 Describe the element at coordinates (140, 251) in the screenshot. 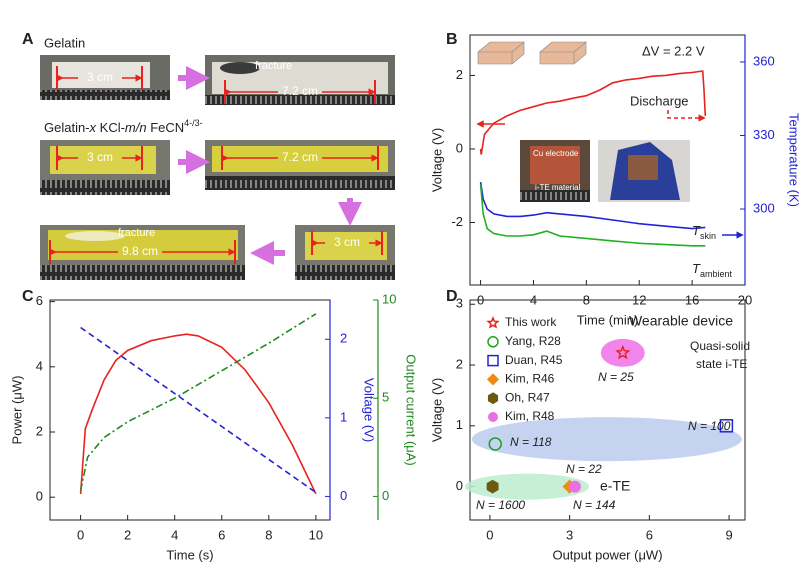

I see `length-label: 9.8 cm` at that location.